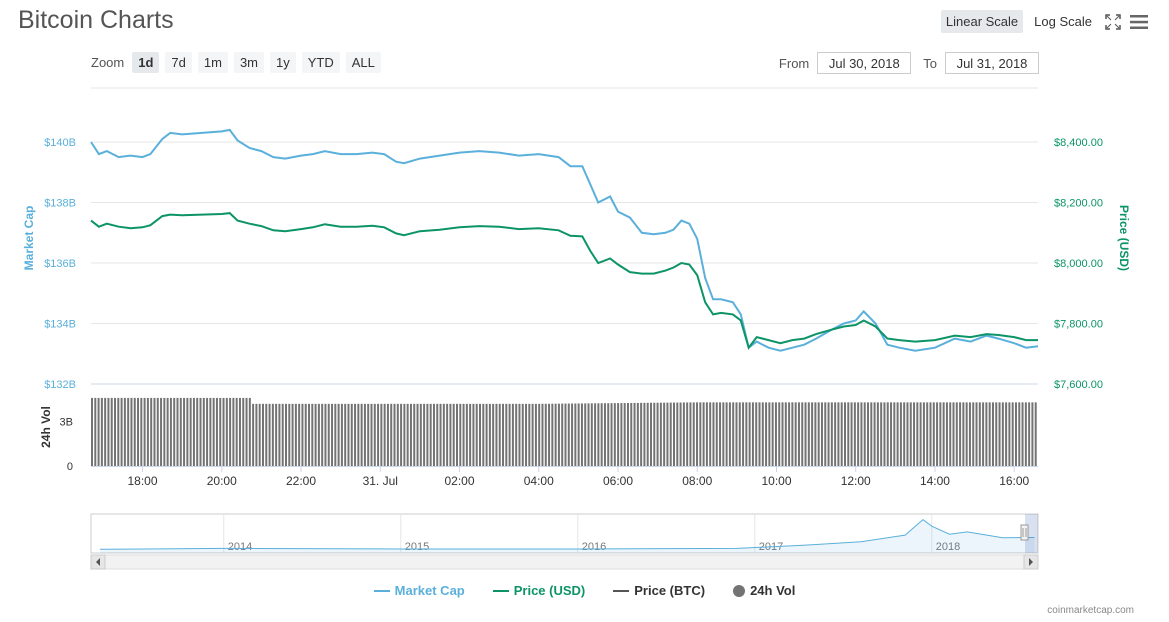  I want to click on legend-price-btc: Price (BTC), so click(659, 590).